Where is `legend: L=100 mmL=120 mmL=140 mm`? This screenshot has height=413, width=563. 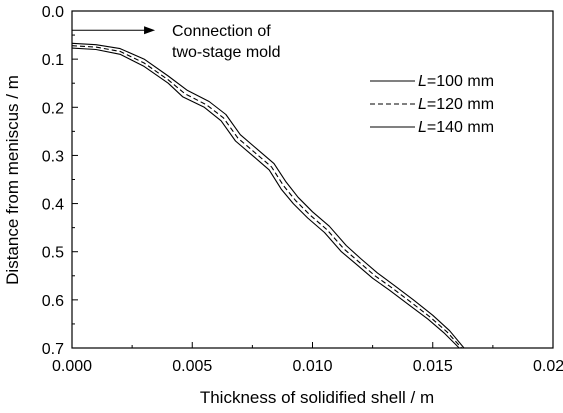
legend: L=100 mmL=120 mmL=140 mm is located at coordinates (432, 104).